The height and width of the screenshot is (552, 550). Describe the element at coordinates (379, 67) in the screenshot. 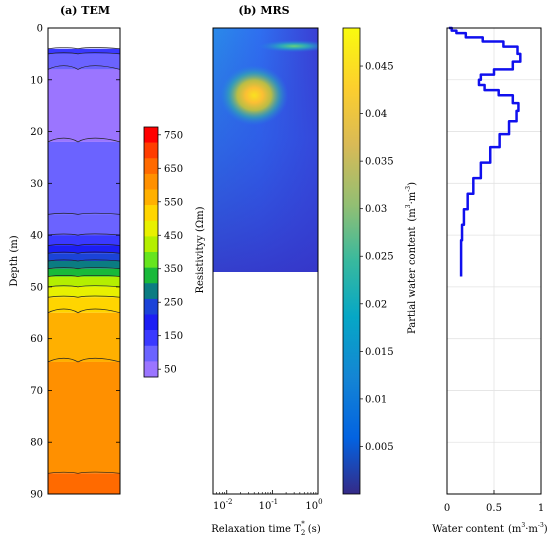

I see `mrs-colorbar-tick-label: 0.045` at that location.